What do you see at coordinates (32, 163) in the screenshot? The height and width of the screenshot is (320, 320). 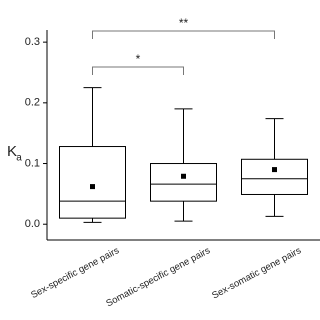 I see `y-tick-label: 0.1` at bounding box center [32, 163].